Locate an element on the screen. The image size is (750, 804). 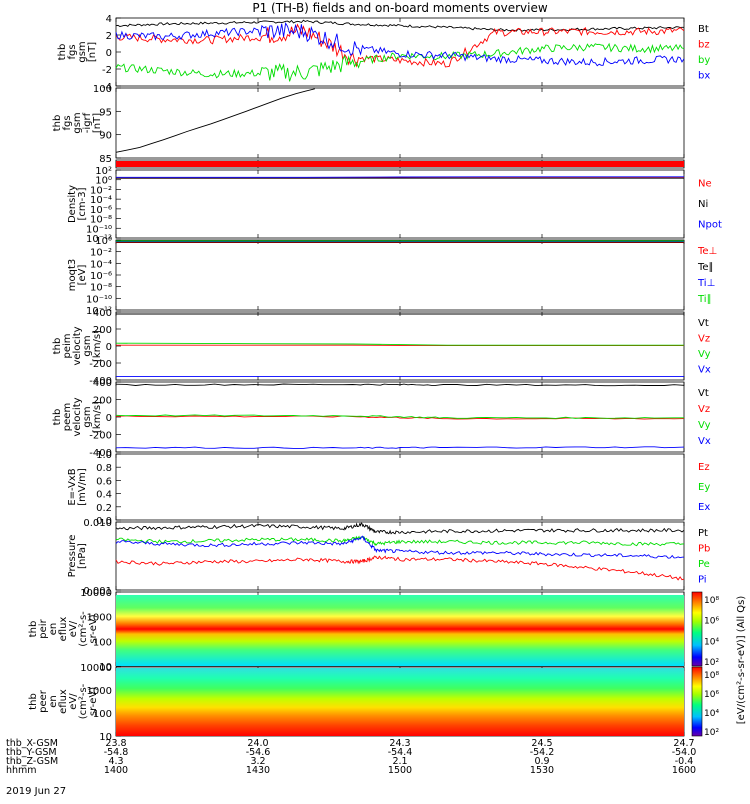
series-line-Pi is located at coordinates (400, 547).